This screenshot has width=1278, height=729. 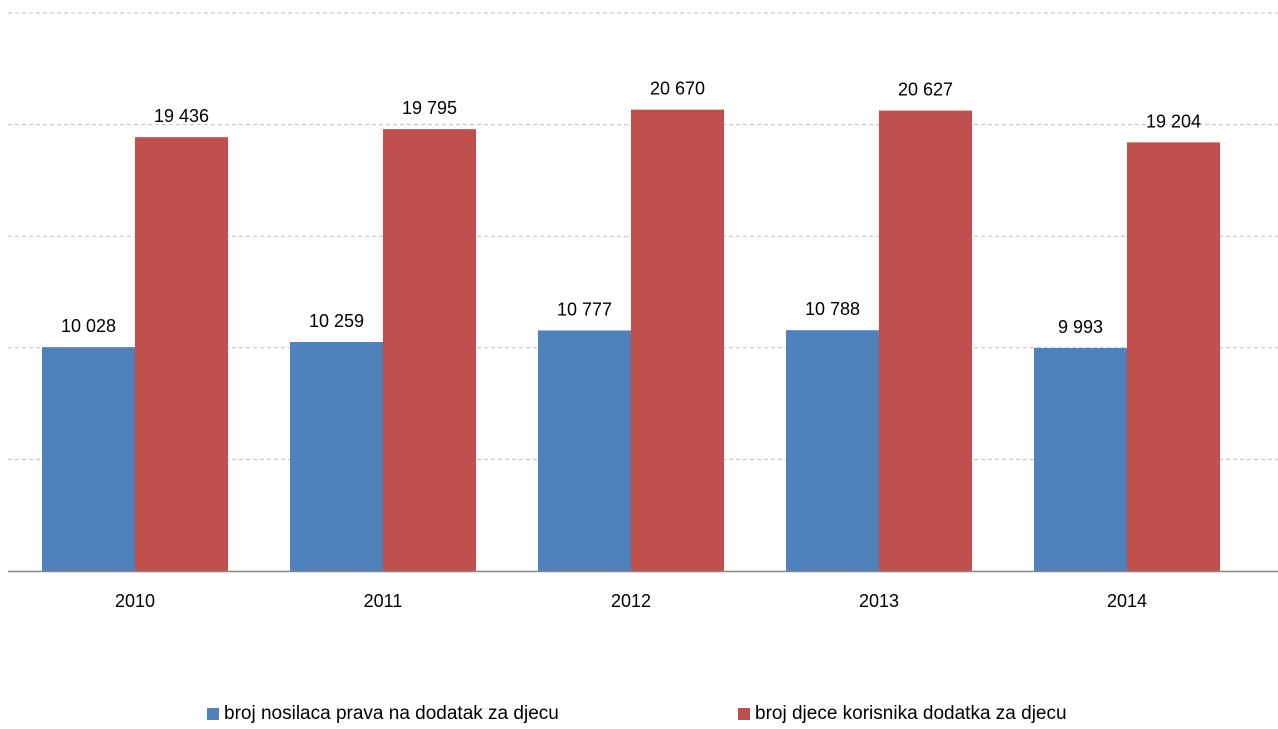 What do you see at coordinates (677, 340) in the screenshot?
I see `bar-series-2-2012` at bounding box center [677, 340].